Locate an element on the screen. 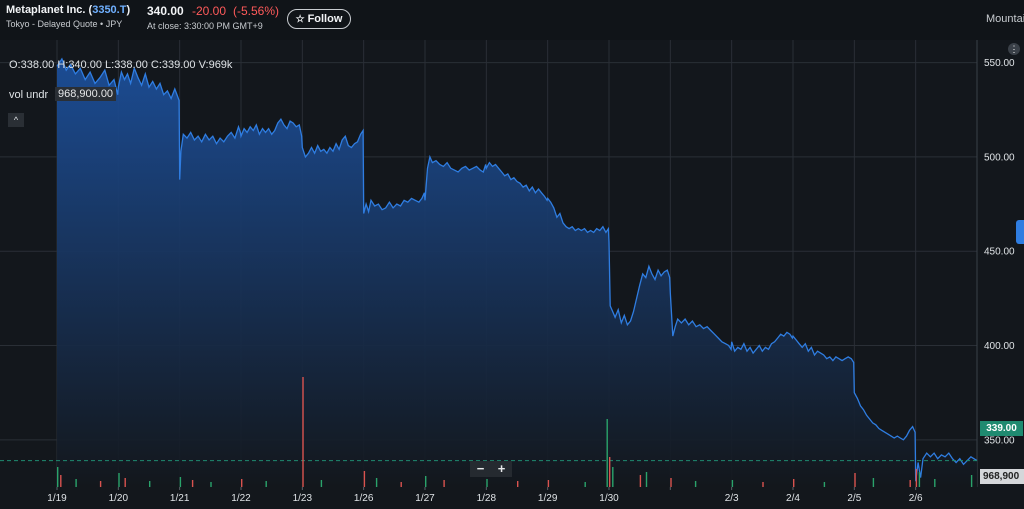 The height and width of the screenshot is (509, 1024). zoom-controls: − + is located at coordinates (491, 469).